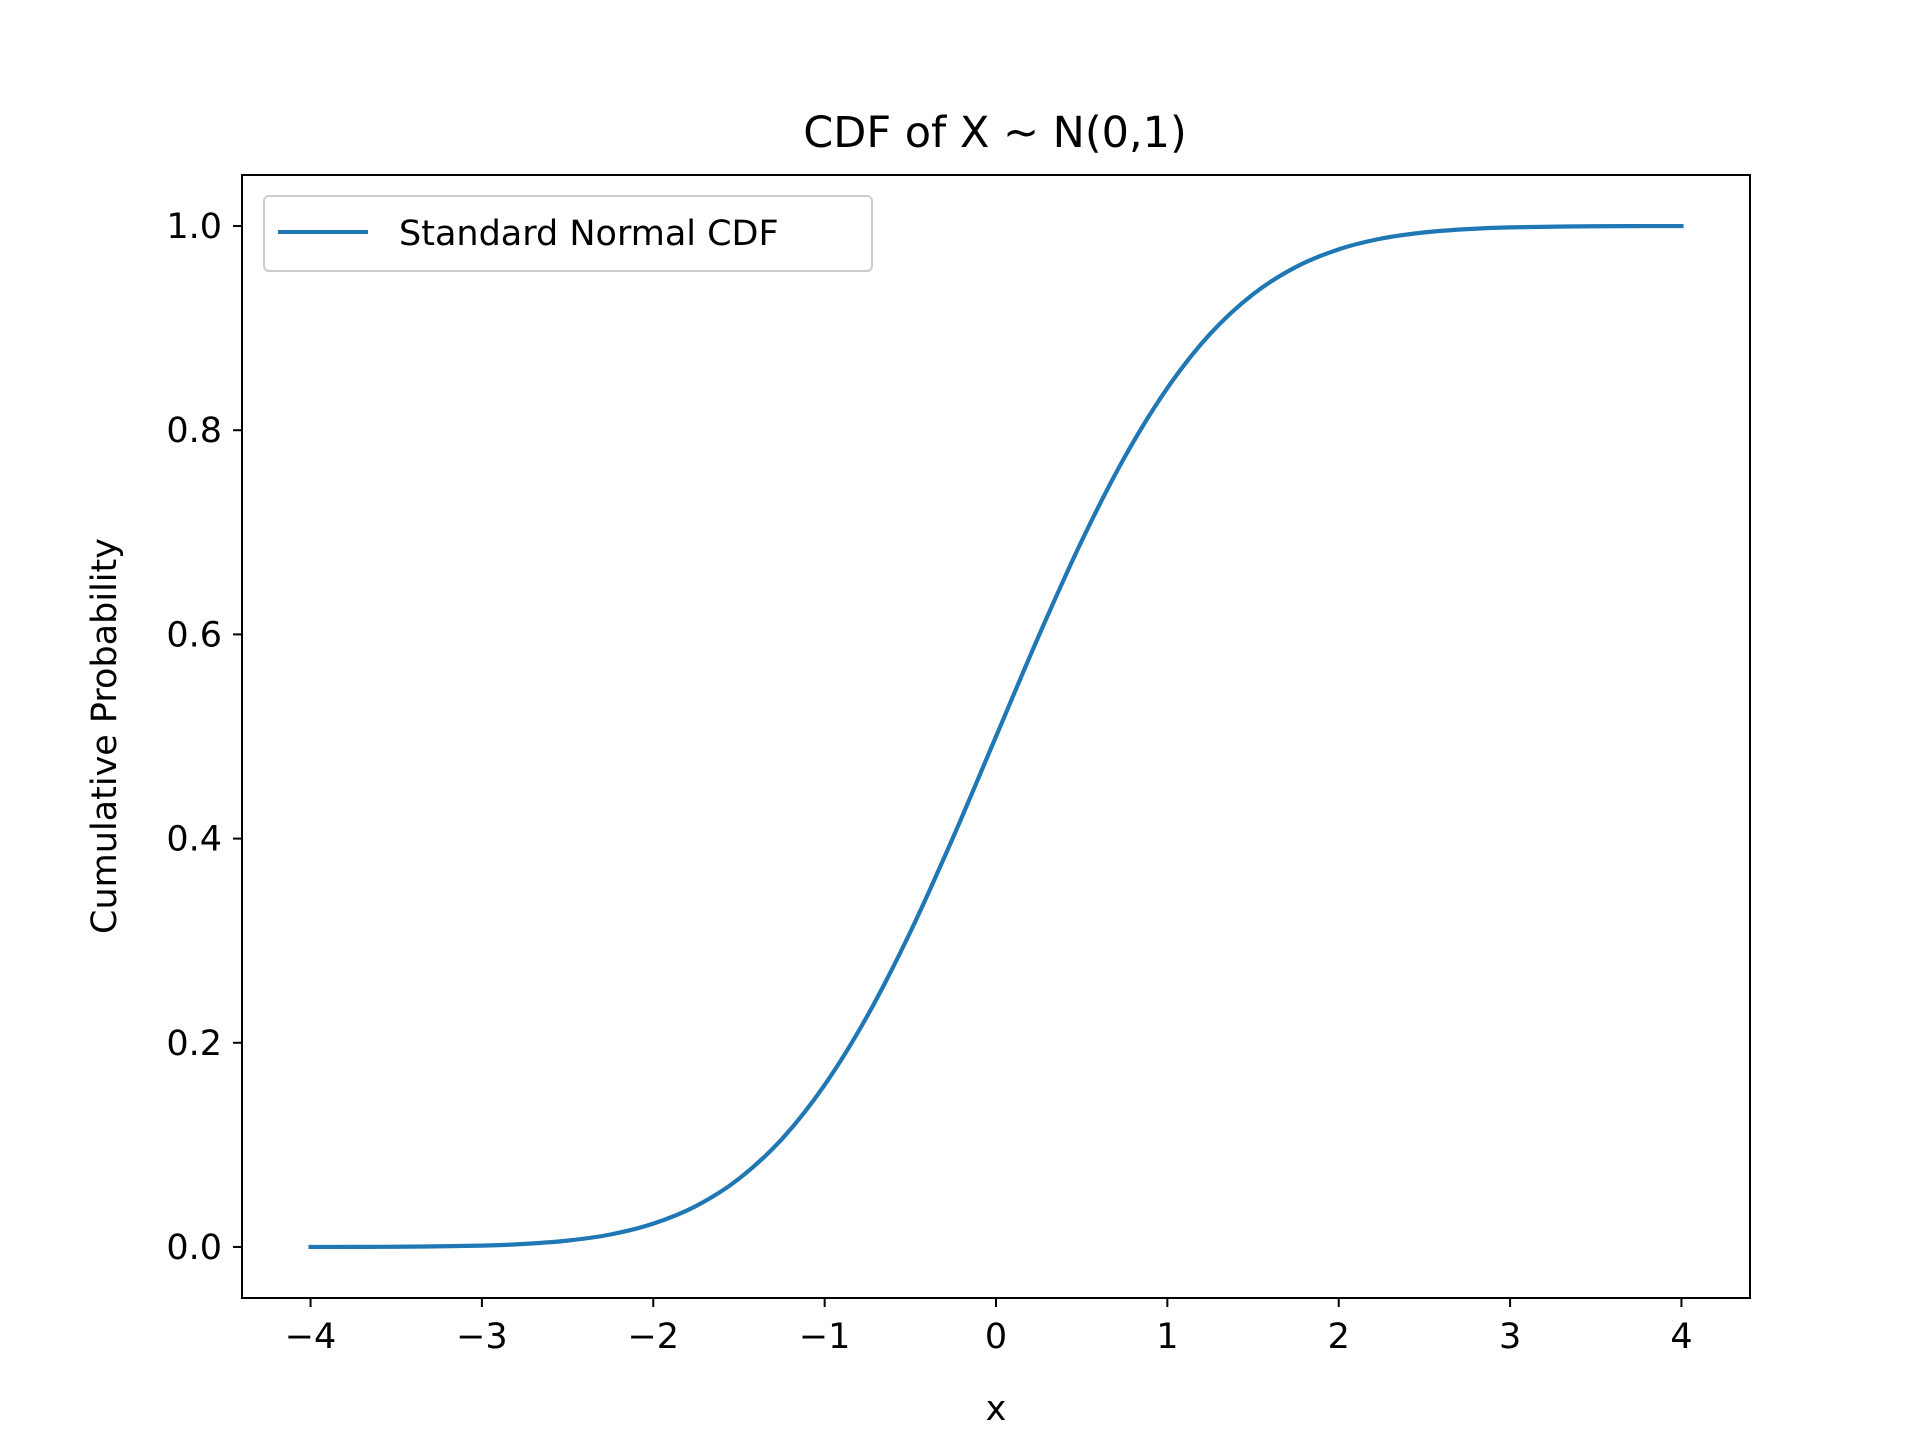 The width and height of the screenshot is (1920, 1440). I want to click on legend: Standard Normal CDF, so click(568, 233).